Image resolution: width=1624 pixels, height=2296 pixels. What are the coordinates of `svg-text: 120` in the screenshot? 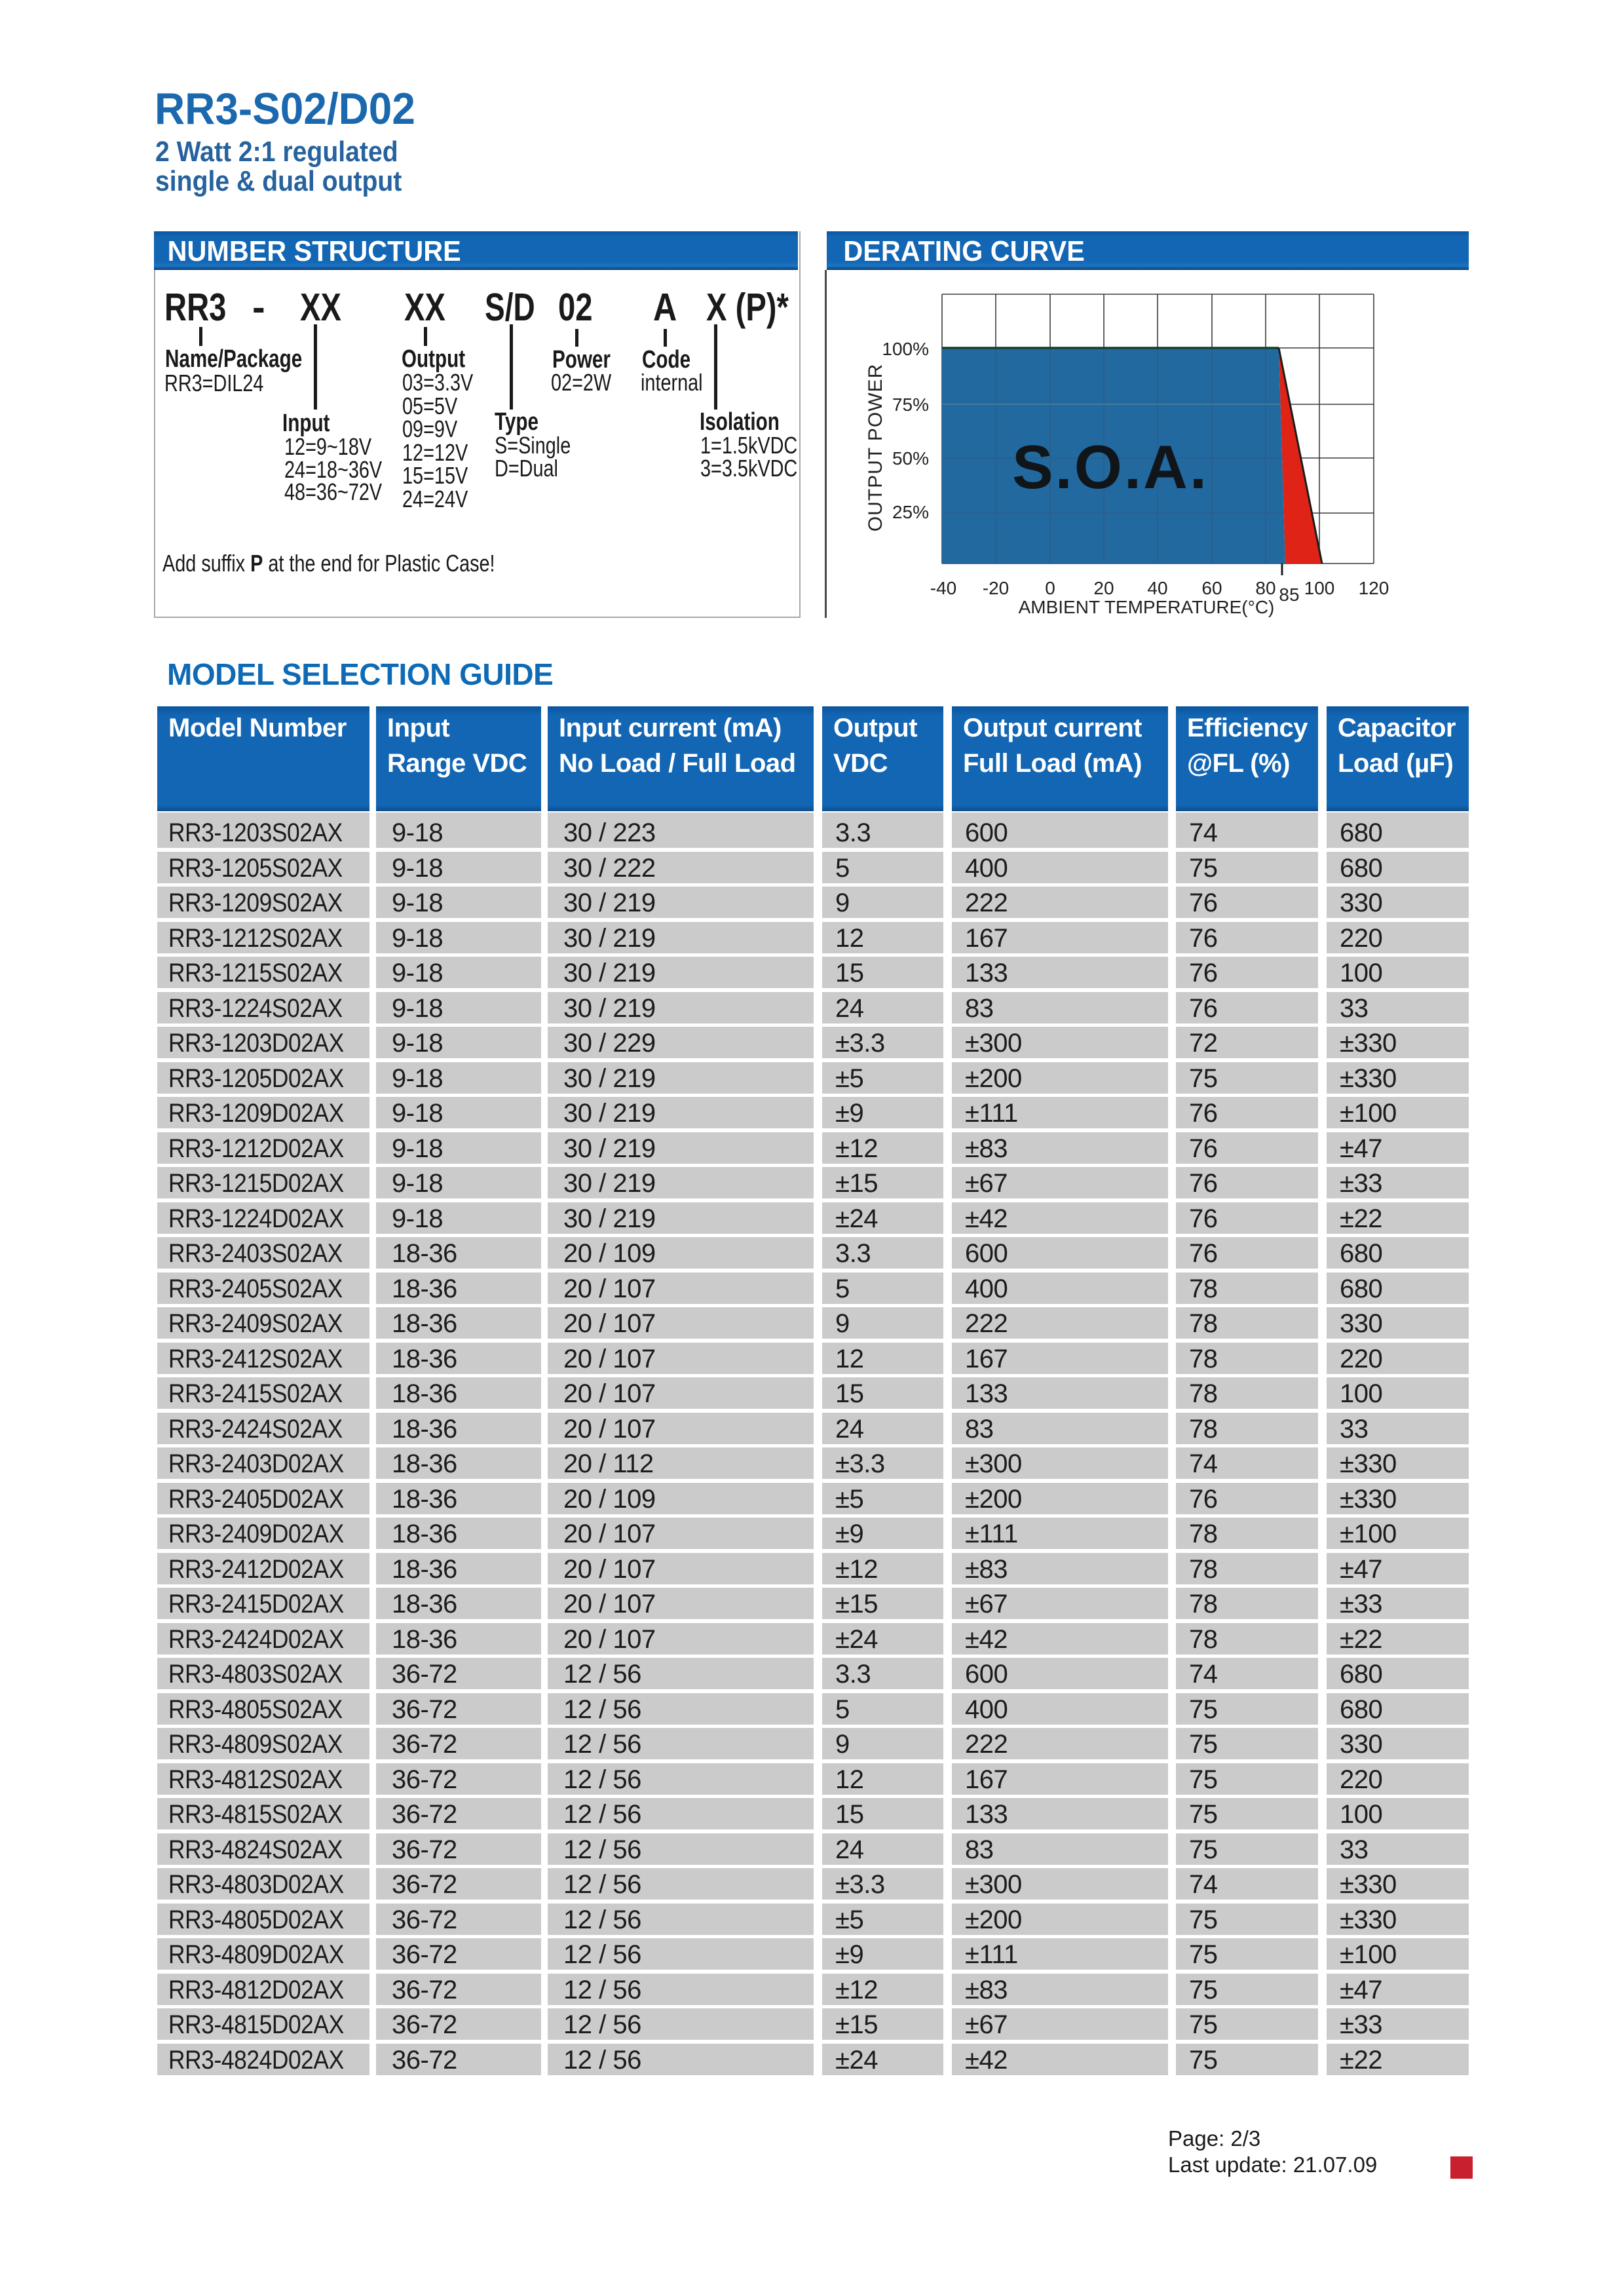 It's located at (1374, 588).